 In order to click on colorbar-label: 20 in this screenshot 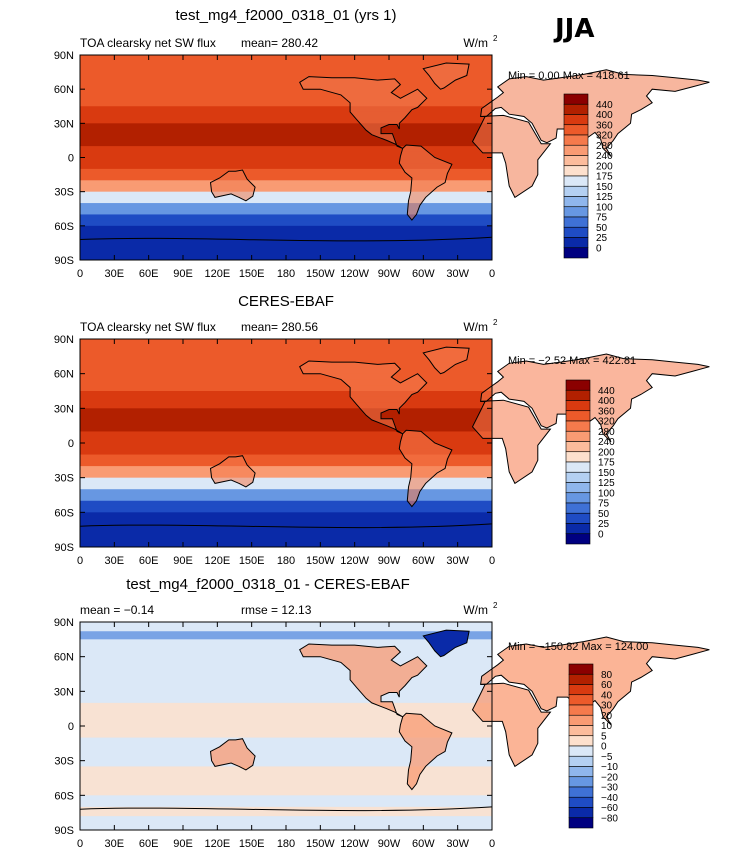, I will do `click(607, 716)`.